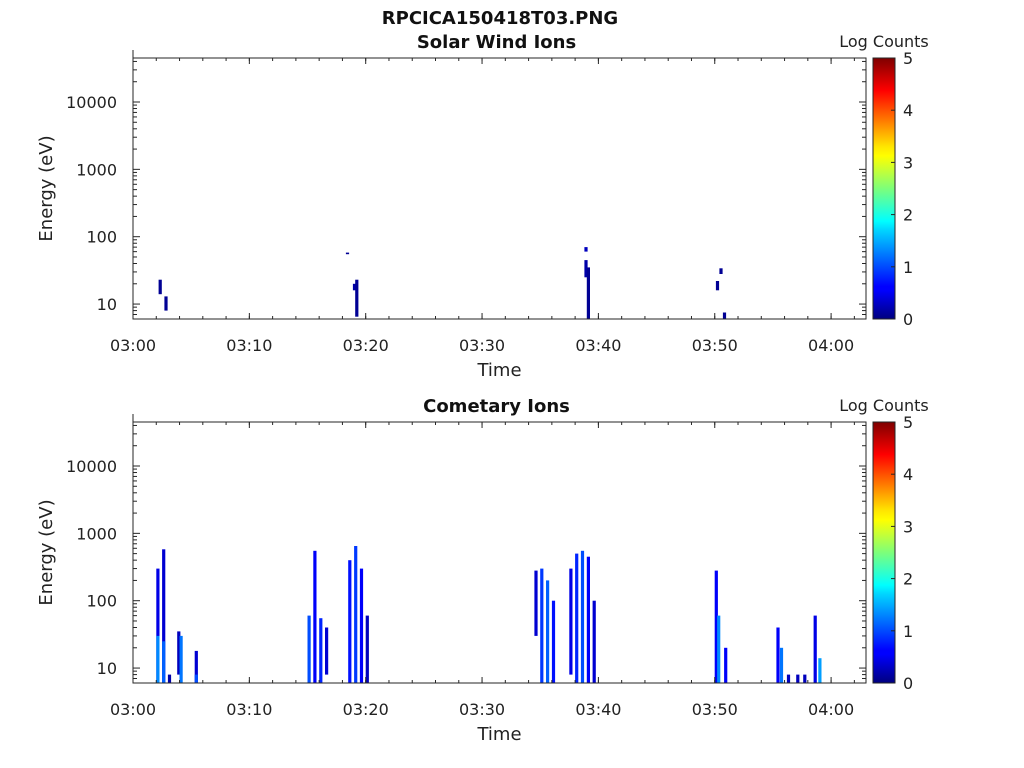 This screenshot has width=1024, height=768. I want to click on panel-title: Solar Wind Ions, so click(496, 42).